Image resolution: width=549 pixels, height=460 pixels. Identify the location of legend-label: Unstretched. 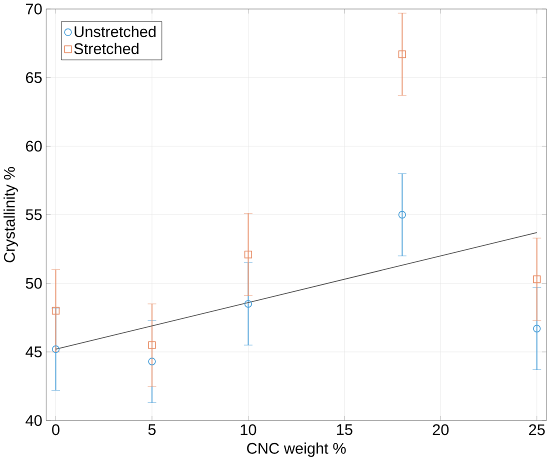
(115, 31).